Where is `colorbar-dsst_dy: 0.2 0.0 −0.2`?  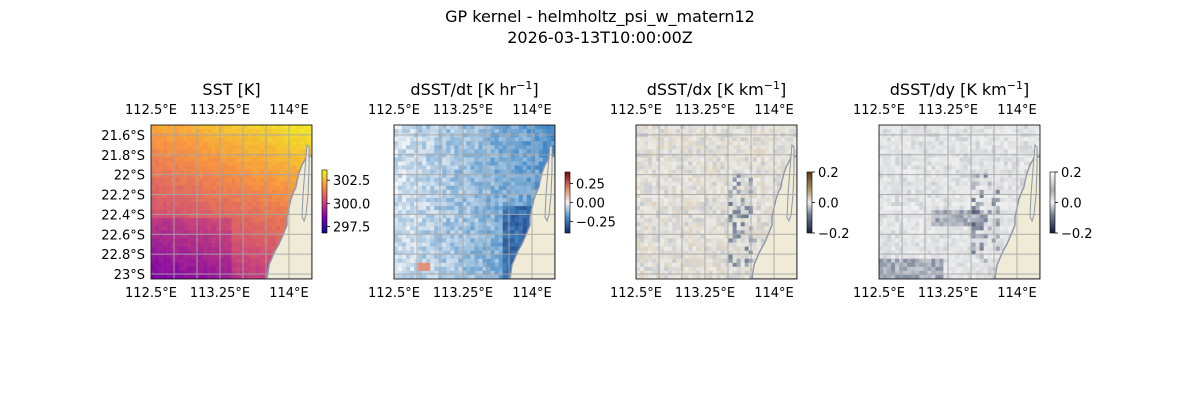
colorbar-dsst_dy: 0.2 0.0 −0.2 is located at coordinates (1071, 204).